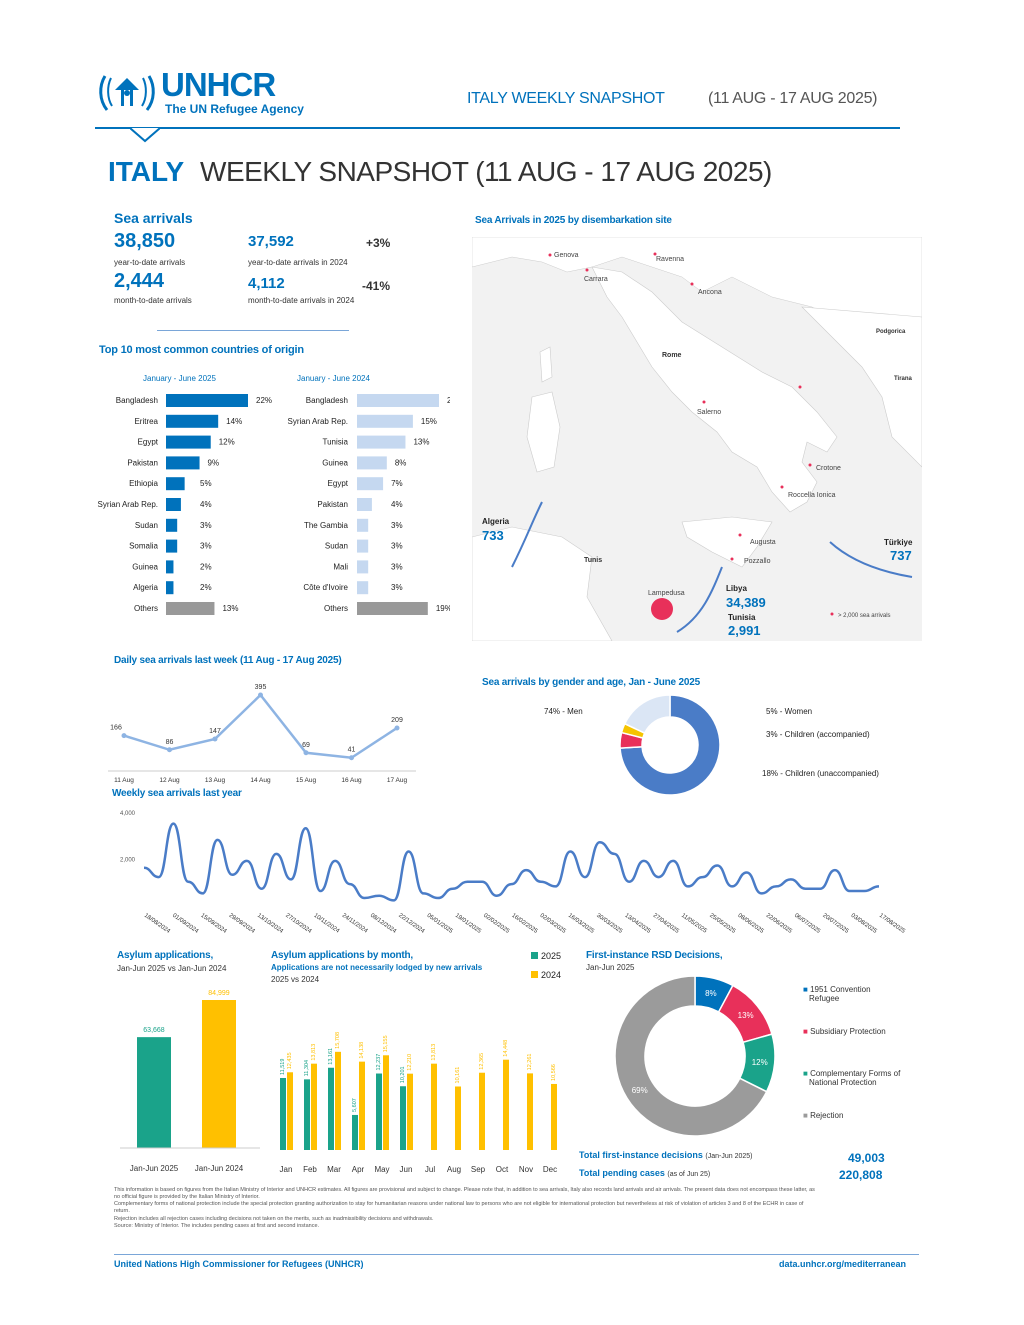 The image size is (1024, 1325). I want to click on origin-pct-label: 13%, so click(421, 442).